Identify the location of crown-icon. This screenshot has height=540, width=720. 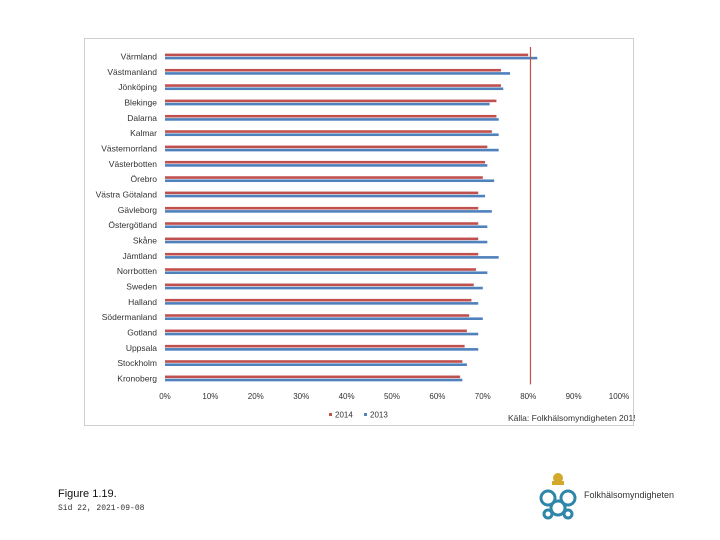
(558, 479).